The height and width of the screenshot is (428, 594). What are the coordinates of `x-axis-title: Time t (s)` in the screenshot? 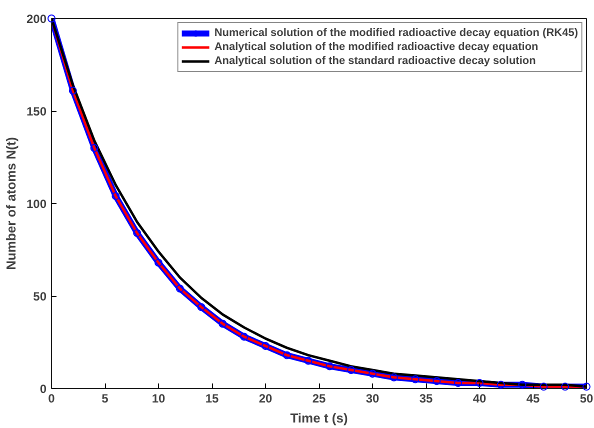 It's located at (319, 418).